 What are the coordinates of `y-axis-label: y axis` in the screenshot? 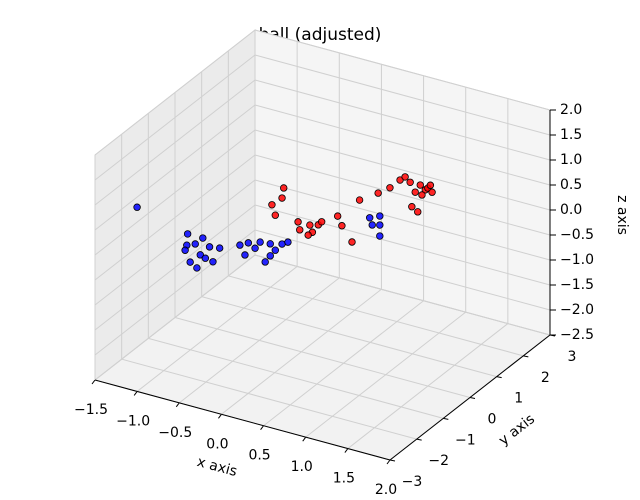 It's located at (517, 430).